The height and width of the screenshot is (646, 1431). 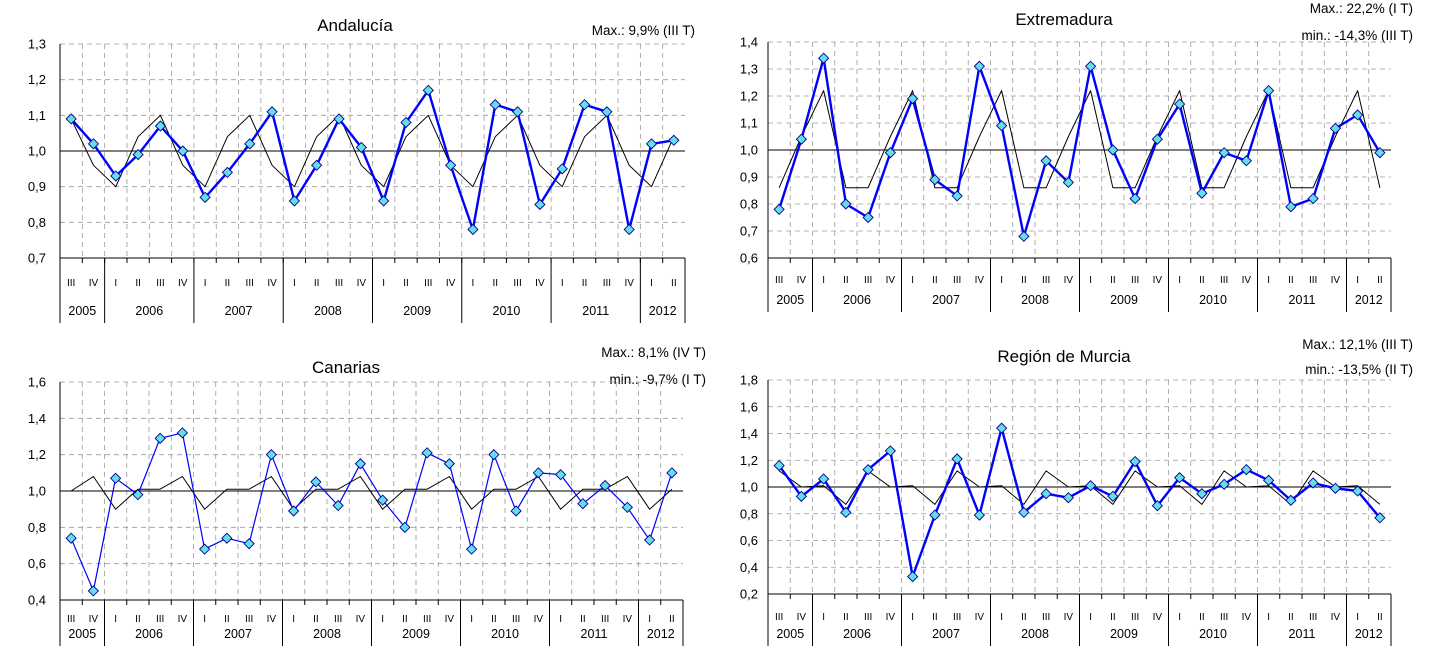 I want to click on series-line-trend, so click(x=371, y=493).